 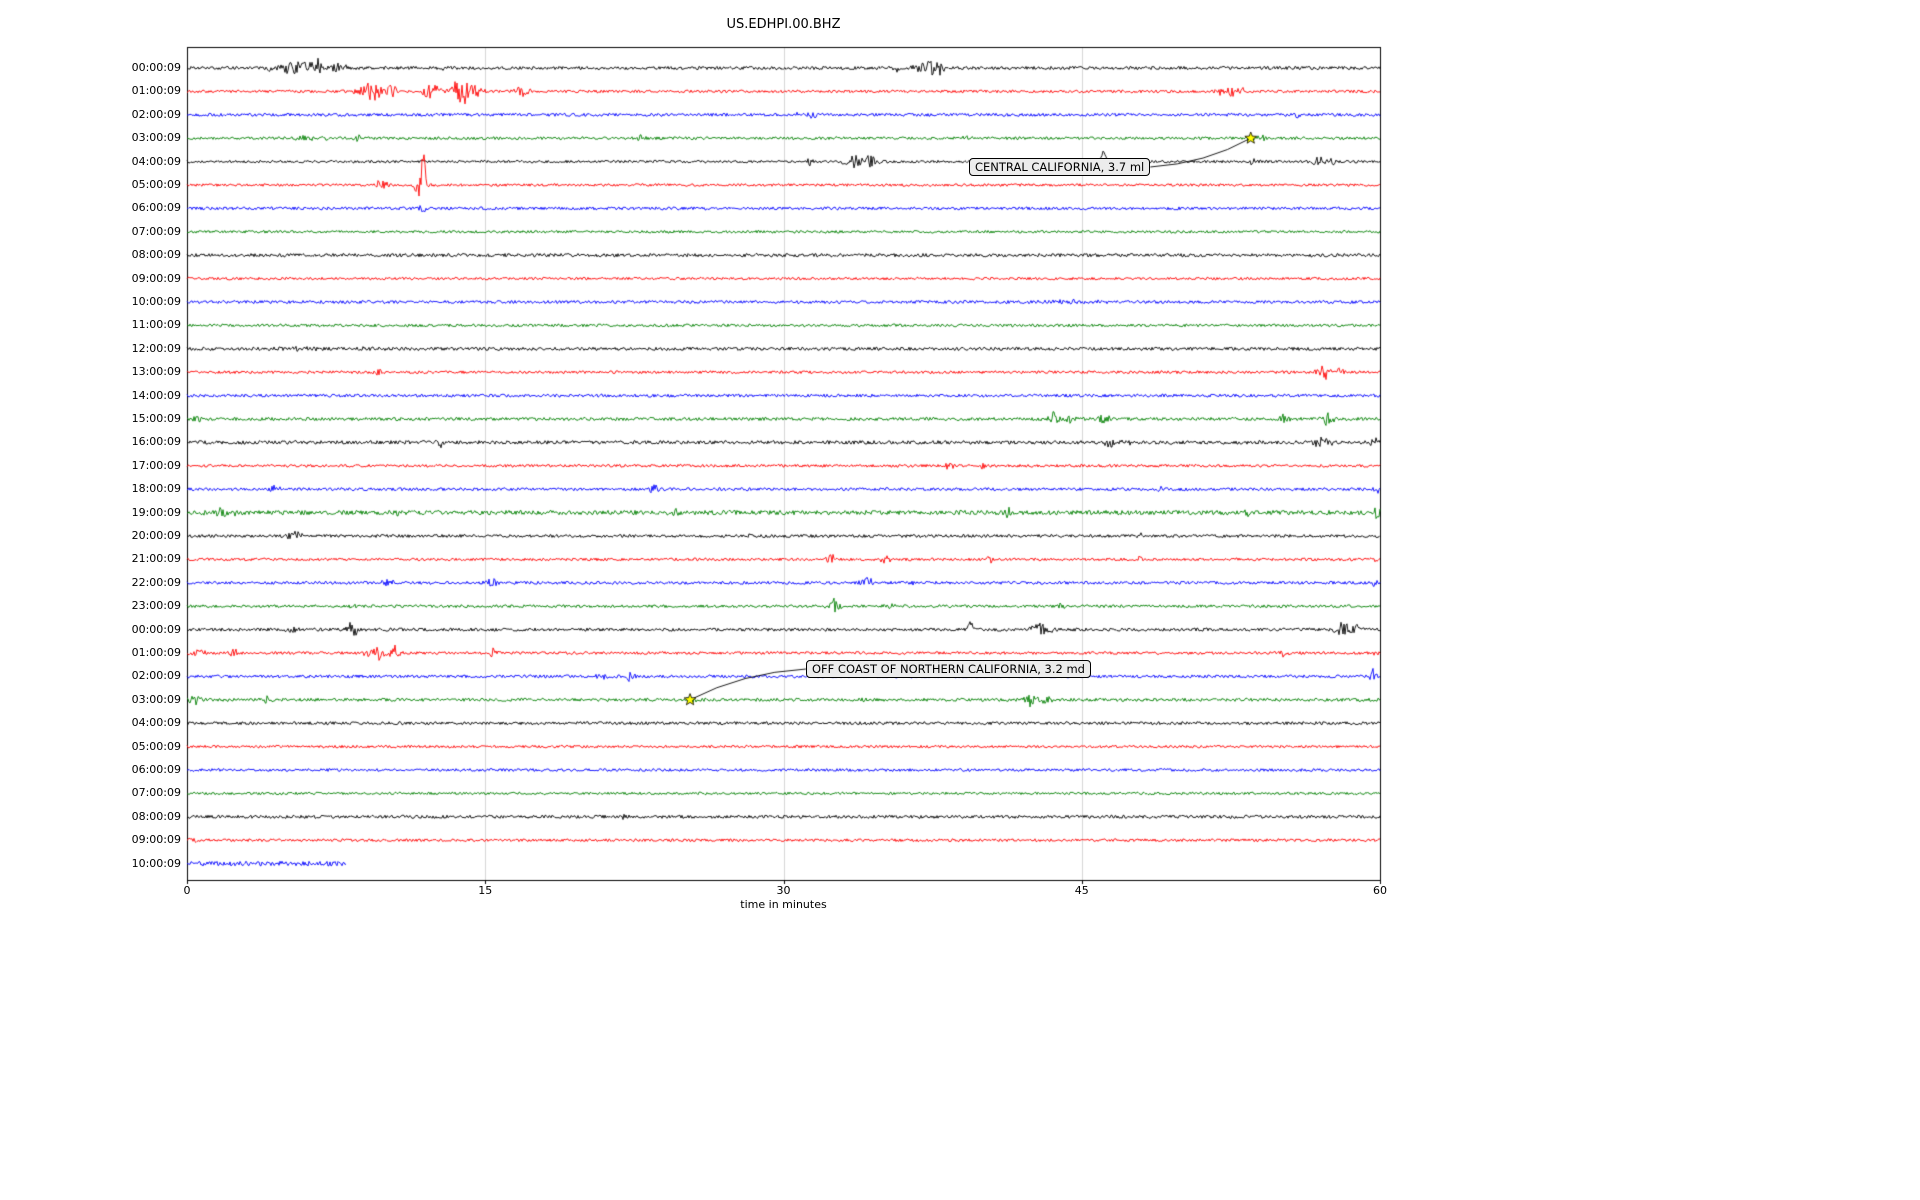 What do you see at coordinates (783, 904) in the screenshot?
I see `x-axis-label: time in minutes` at bounding box center [783, 904].